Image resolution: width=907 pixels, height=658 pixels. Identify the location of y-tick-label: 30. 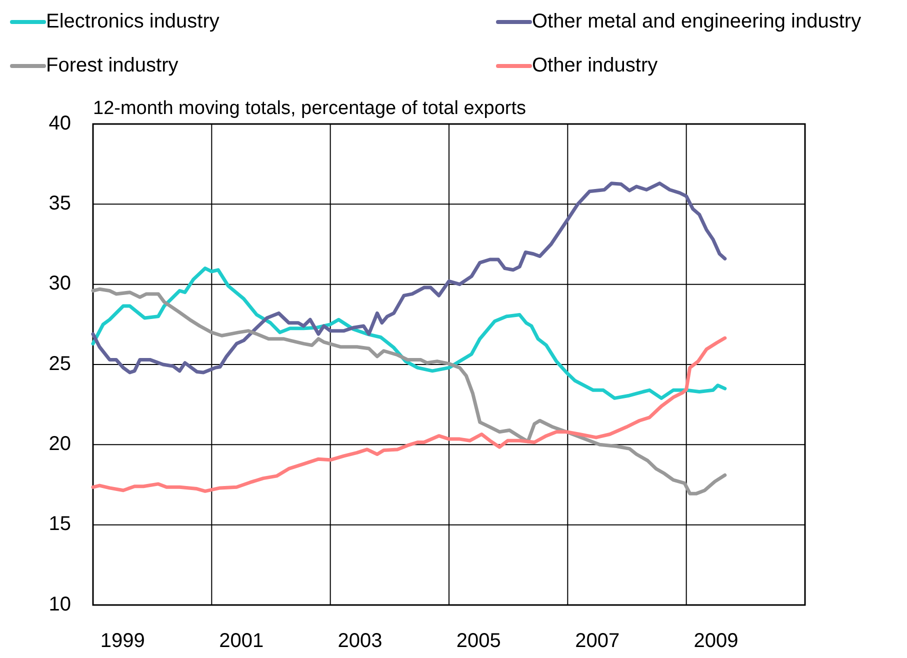
(59, 283).